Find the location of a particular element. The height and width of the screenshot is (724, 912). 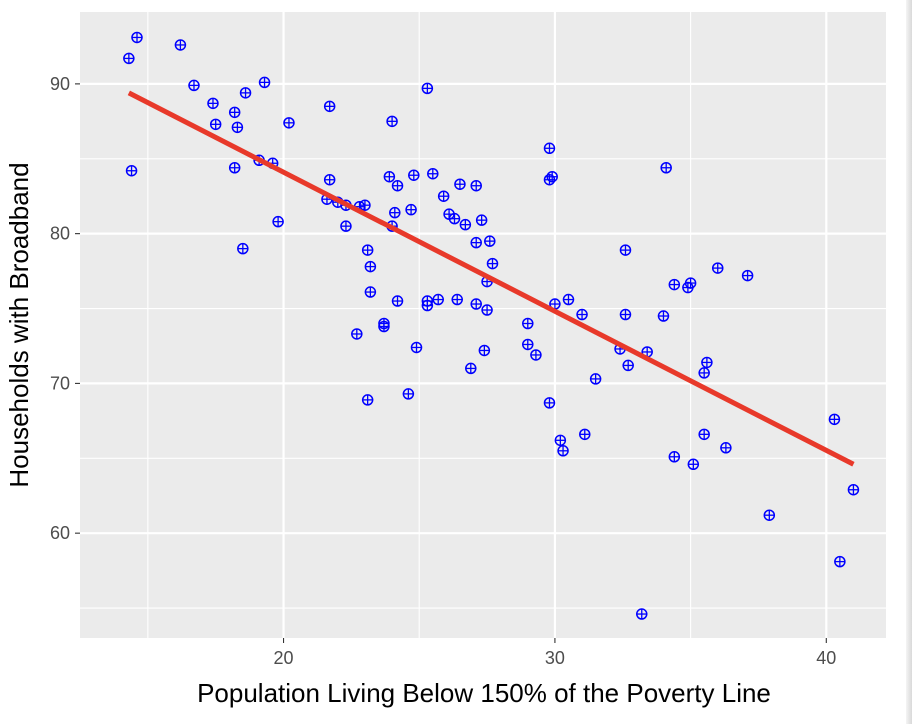

y-tick-label: 90 is located at coordinates (60, 84).